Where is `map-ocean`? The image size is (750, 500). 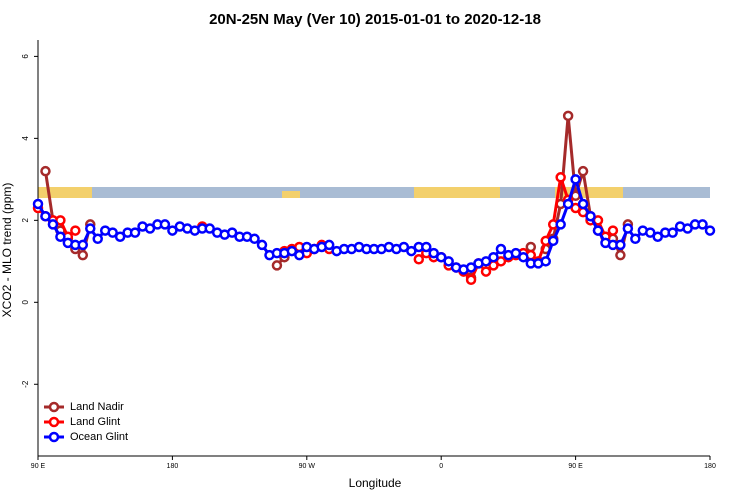 map-ocean is located at coordinates (374, 192).